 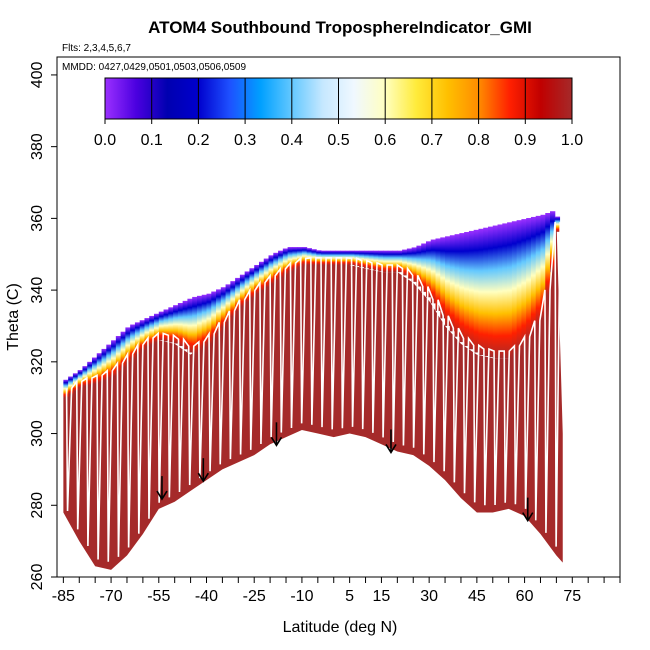 What do you see at coordinates (254, 596) in the screenshot?
I see `x-tick-label: -25` at bounding box center [254, 596].